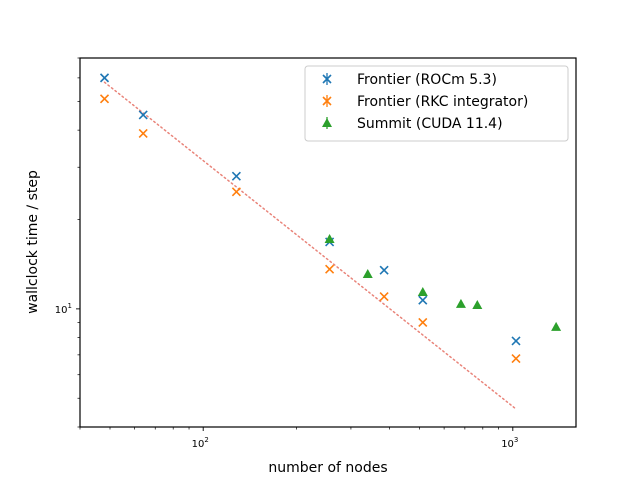 Image resolution: width=640 pixels, height=480 pixels. I want to click on legend-entry-0: Frontier (ROCm 5.3), so click(409, 80).